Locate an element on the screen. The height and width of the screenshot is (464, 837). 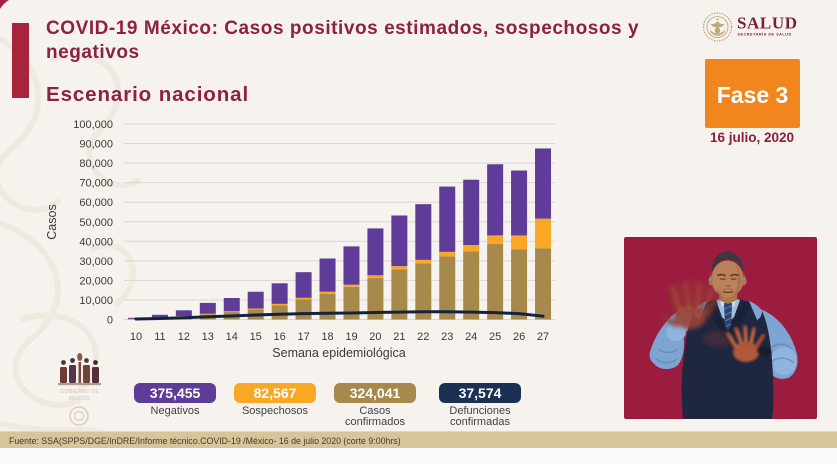
svg-text: 11 is located at coordinates (159, 337).